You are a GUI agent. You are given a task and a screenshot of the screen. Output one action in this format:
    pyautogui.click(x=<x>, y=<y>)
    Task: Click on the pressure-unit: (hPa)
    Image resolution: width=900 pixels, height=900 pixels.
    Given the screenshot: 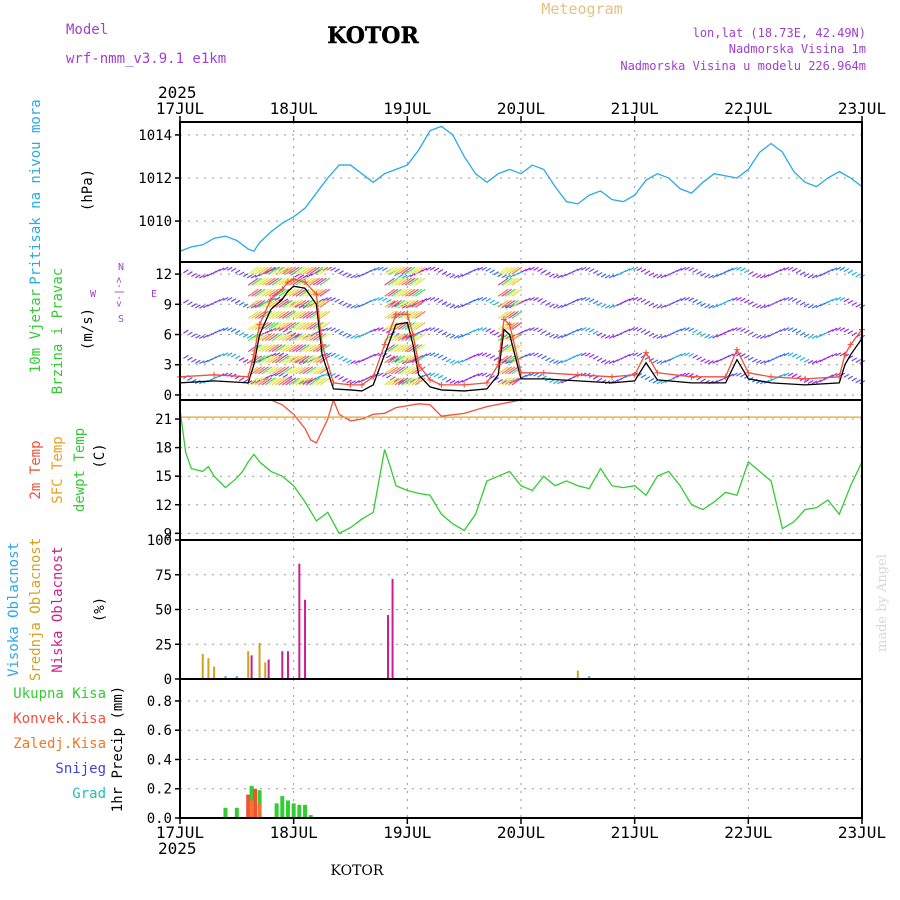 What is the action you would take?
    pyautogui.click(x=88, y=190)
    